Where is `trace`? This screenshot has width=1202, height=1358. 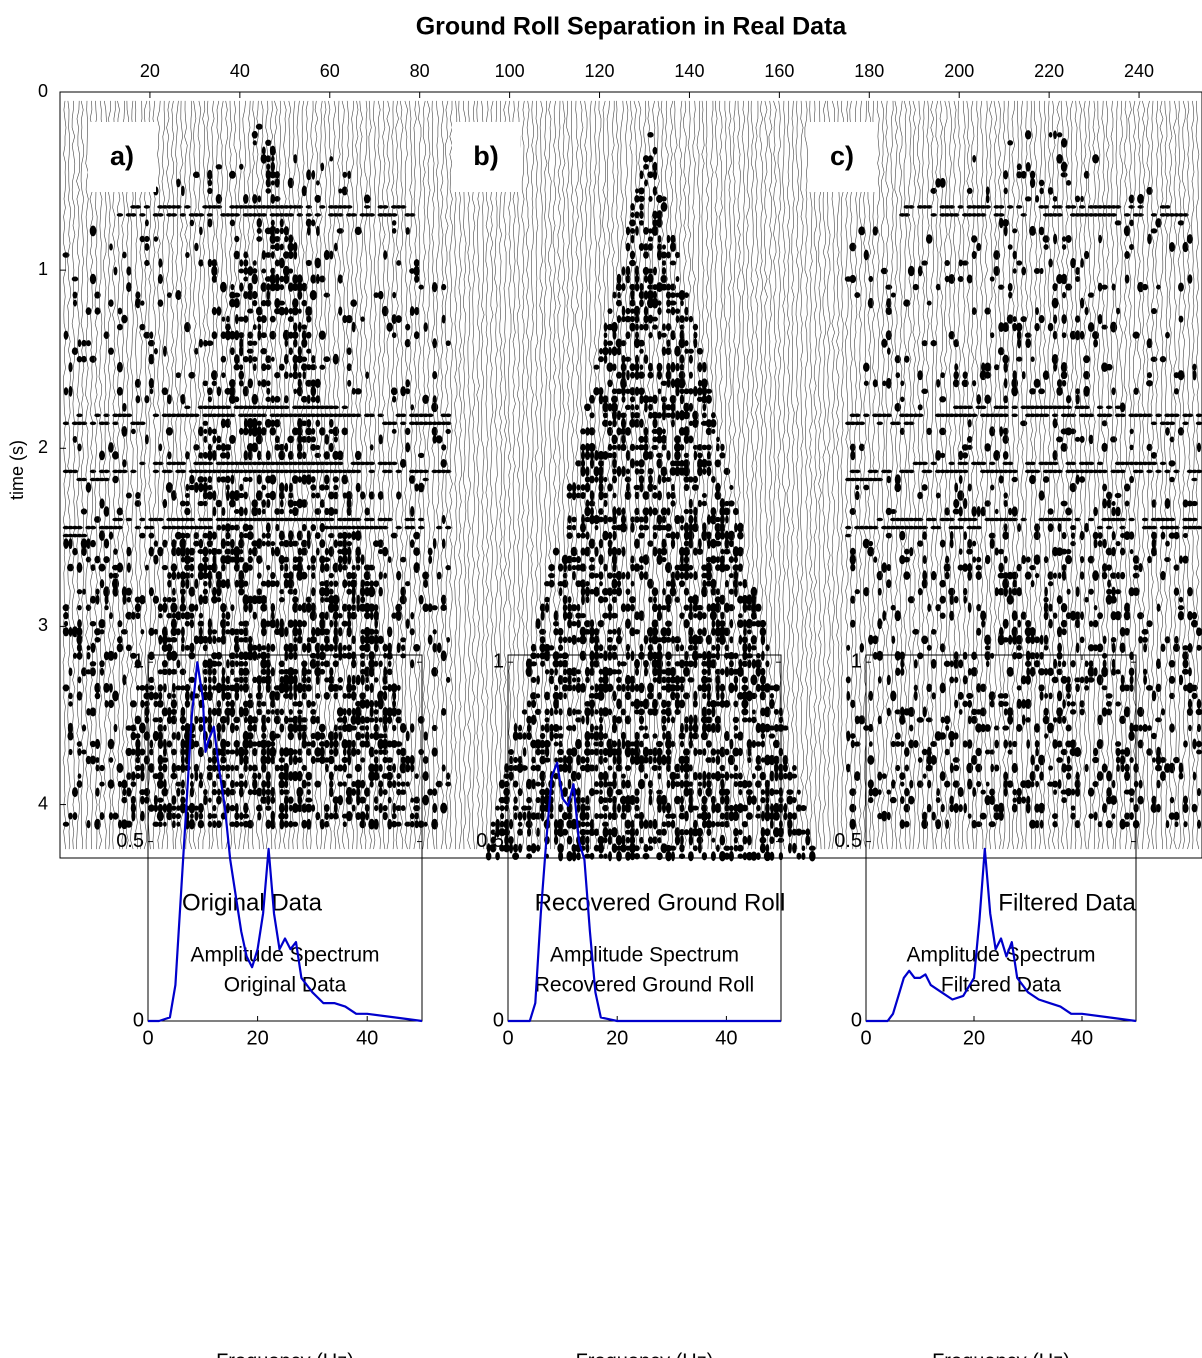 trace is located at coordinates (824, 475).